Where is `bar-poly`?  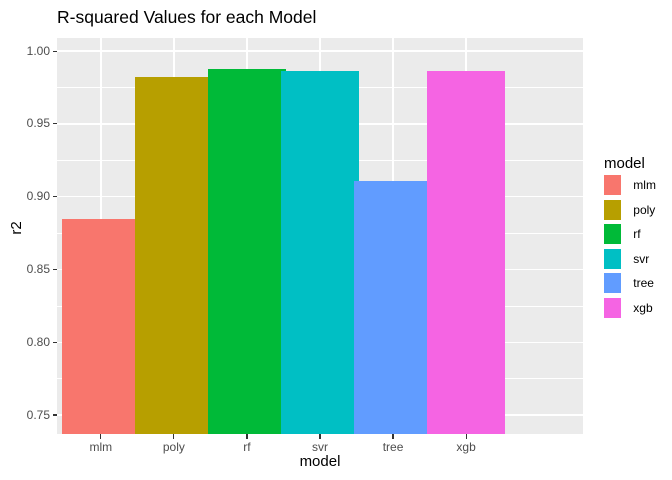
bar-poly is located at coordinates (173, 255).